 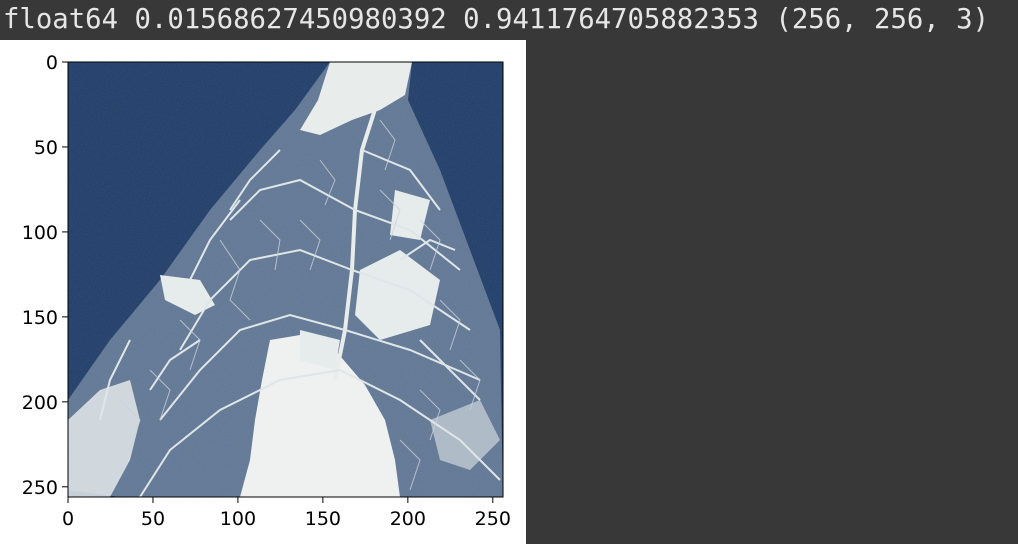 What do you see at coordinates (238, 519) in the screenshot?
I see `x-tick-label: 100` at bounding box center [238, 519].